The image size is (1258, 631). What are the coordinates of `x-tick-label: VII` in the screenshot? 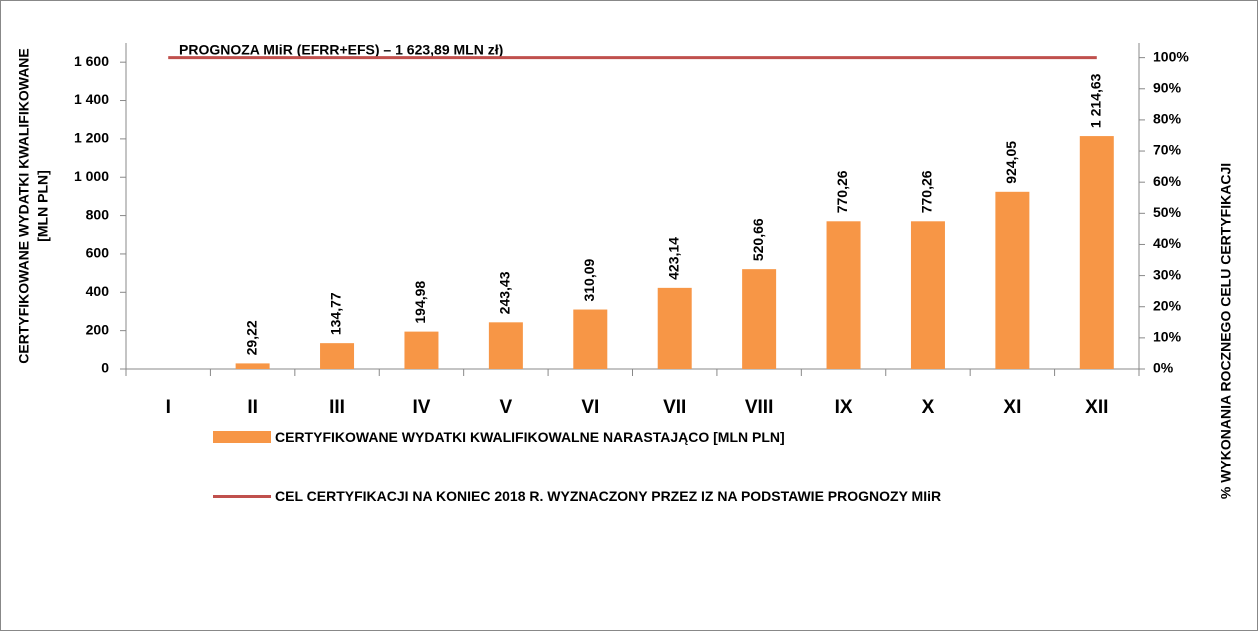 It's located at (674, 407).